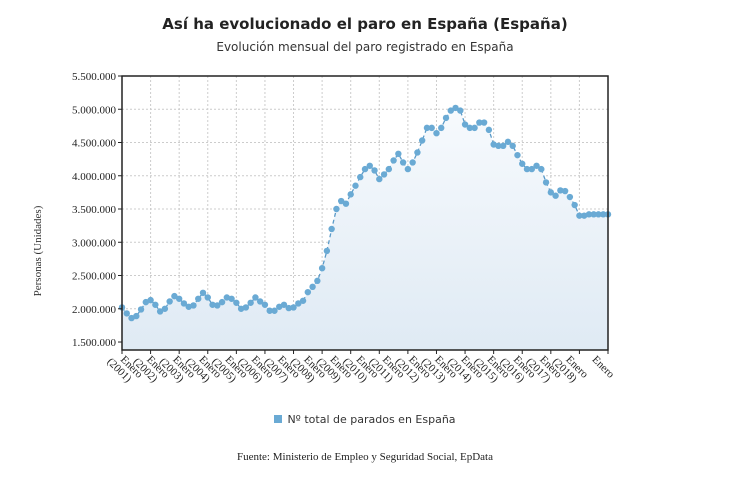  Describe the element at coordinates (94, 310) in the screenshot. I see `y-tick-label: 2.000.000` at that location.